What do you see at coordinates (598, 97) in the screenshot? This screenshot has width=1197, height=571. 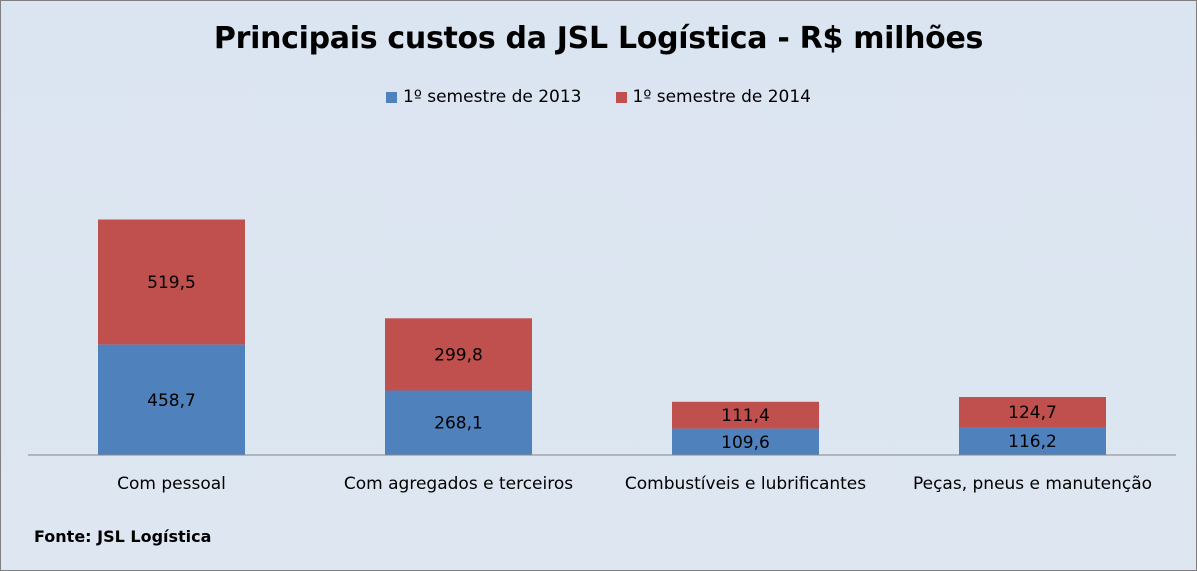 I see `legend: 1º semestre de 2013 1º semestre de 2014` at bounding box center [598, 97].